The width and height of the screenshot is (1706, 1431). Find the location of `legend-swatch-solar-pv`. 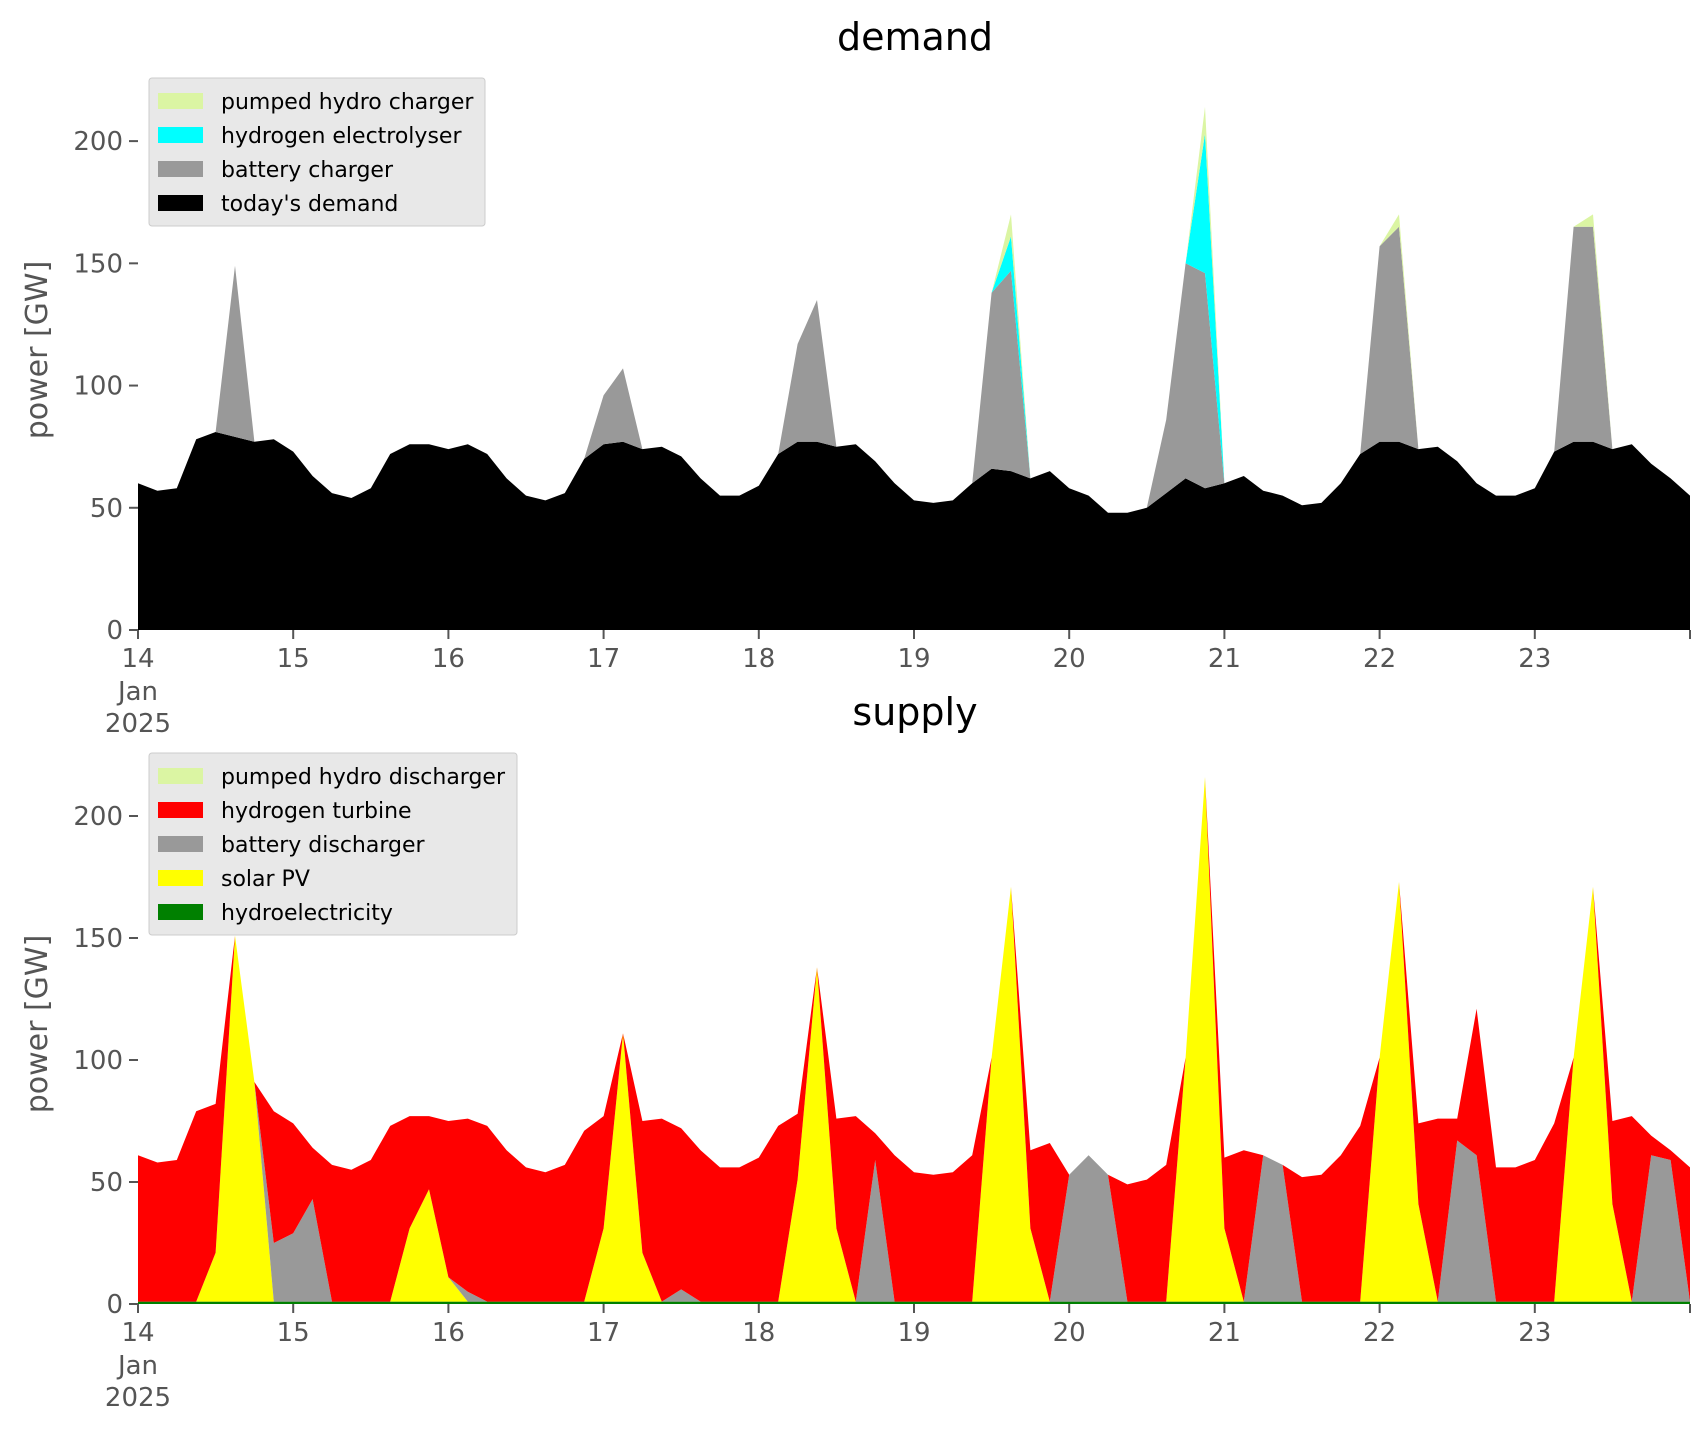

legend-swatch-solar-pv is located at coordinates (180, 878).